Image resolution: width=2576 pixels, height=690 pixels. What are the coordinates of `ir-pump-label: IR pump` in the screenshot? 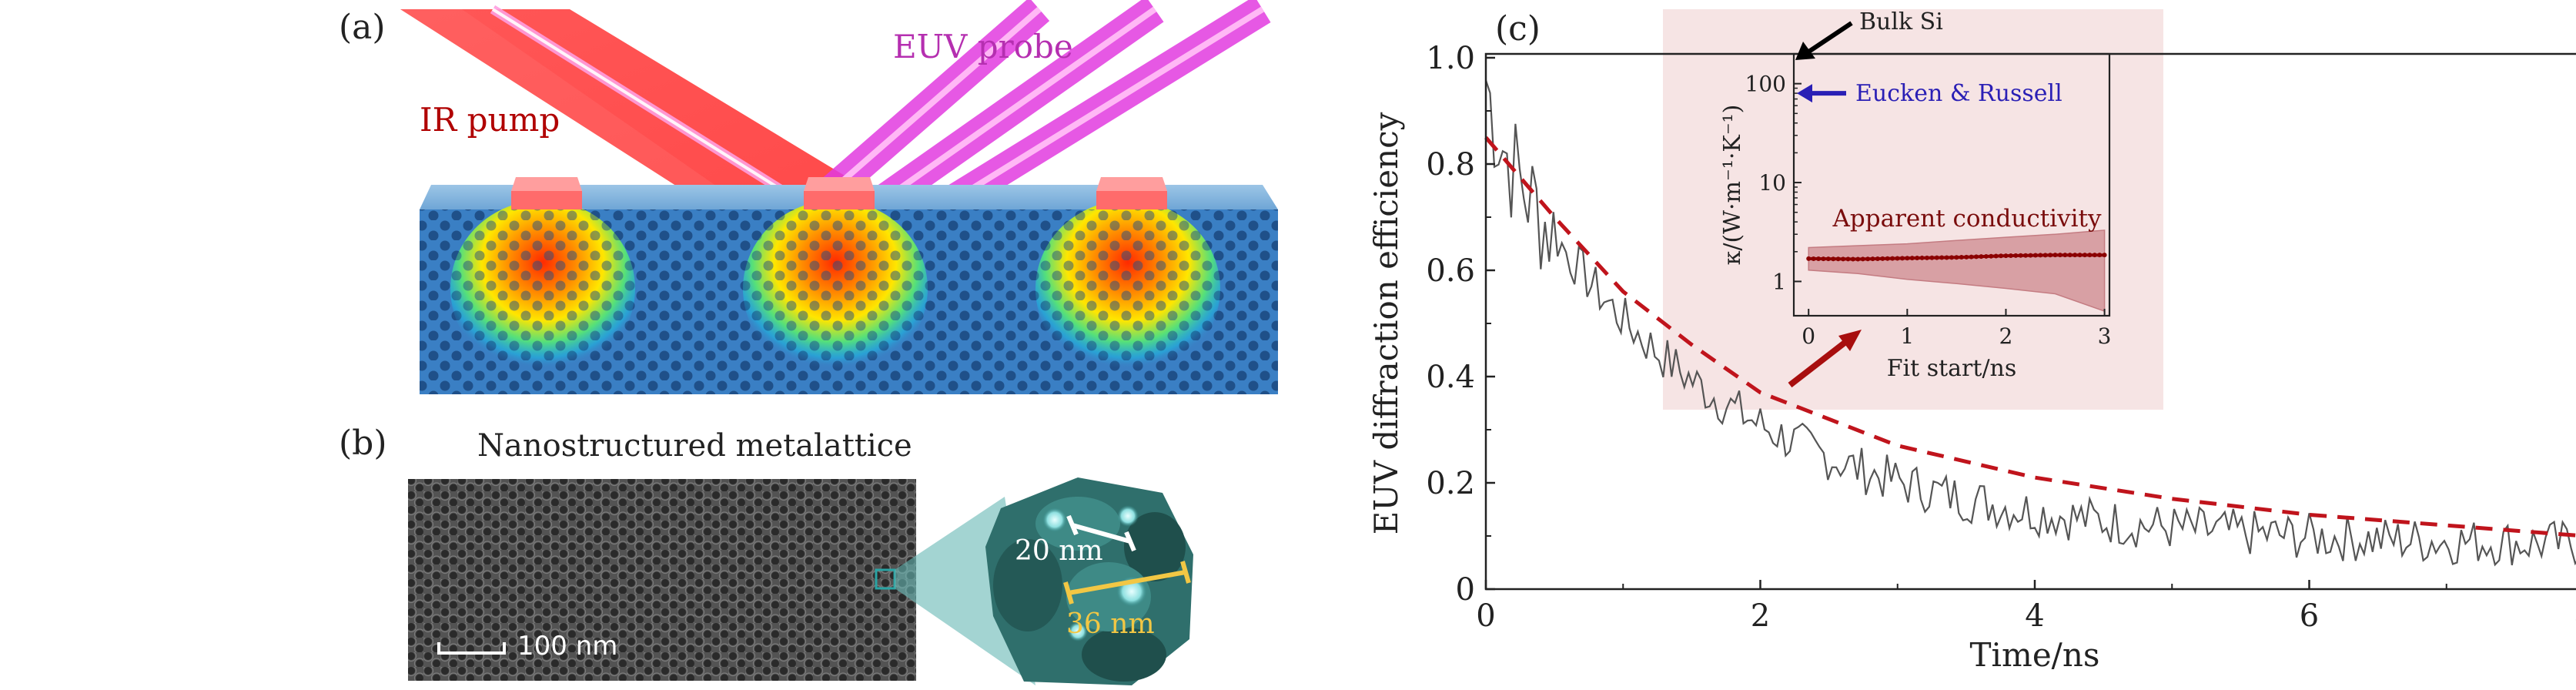 It's located at (490, 120).